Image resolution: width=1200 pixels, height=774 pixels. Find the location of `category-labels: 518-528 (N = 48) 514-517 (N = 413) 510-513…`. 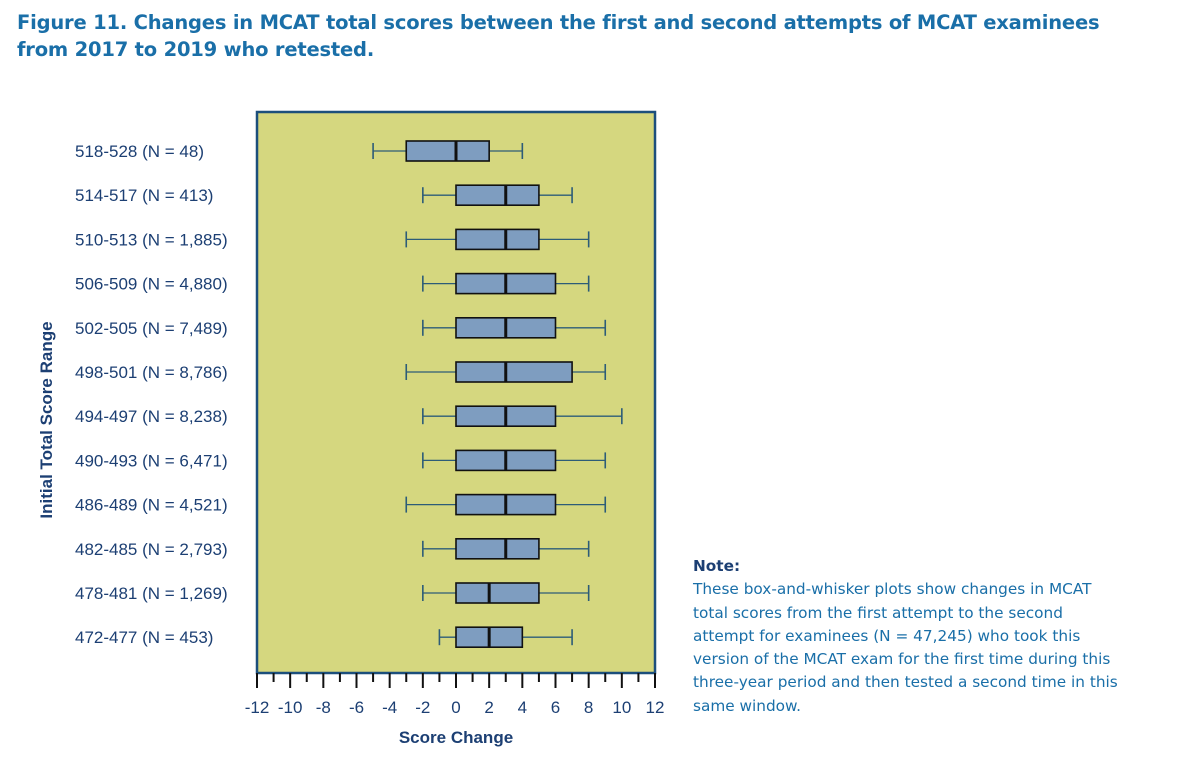

category-labels: 518-528 (N = 48) 514-517 (N = 413) 510-513… is located at coordinates (151, 394).